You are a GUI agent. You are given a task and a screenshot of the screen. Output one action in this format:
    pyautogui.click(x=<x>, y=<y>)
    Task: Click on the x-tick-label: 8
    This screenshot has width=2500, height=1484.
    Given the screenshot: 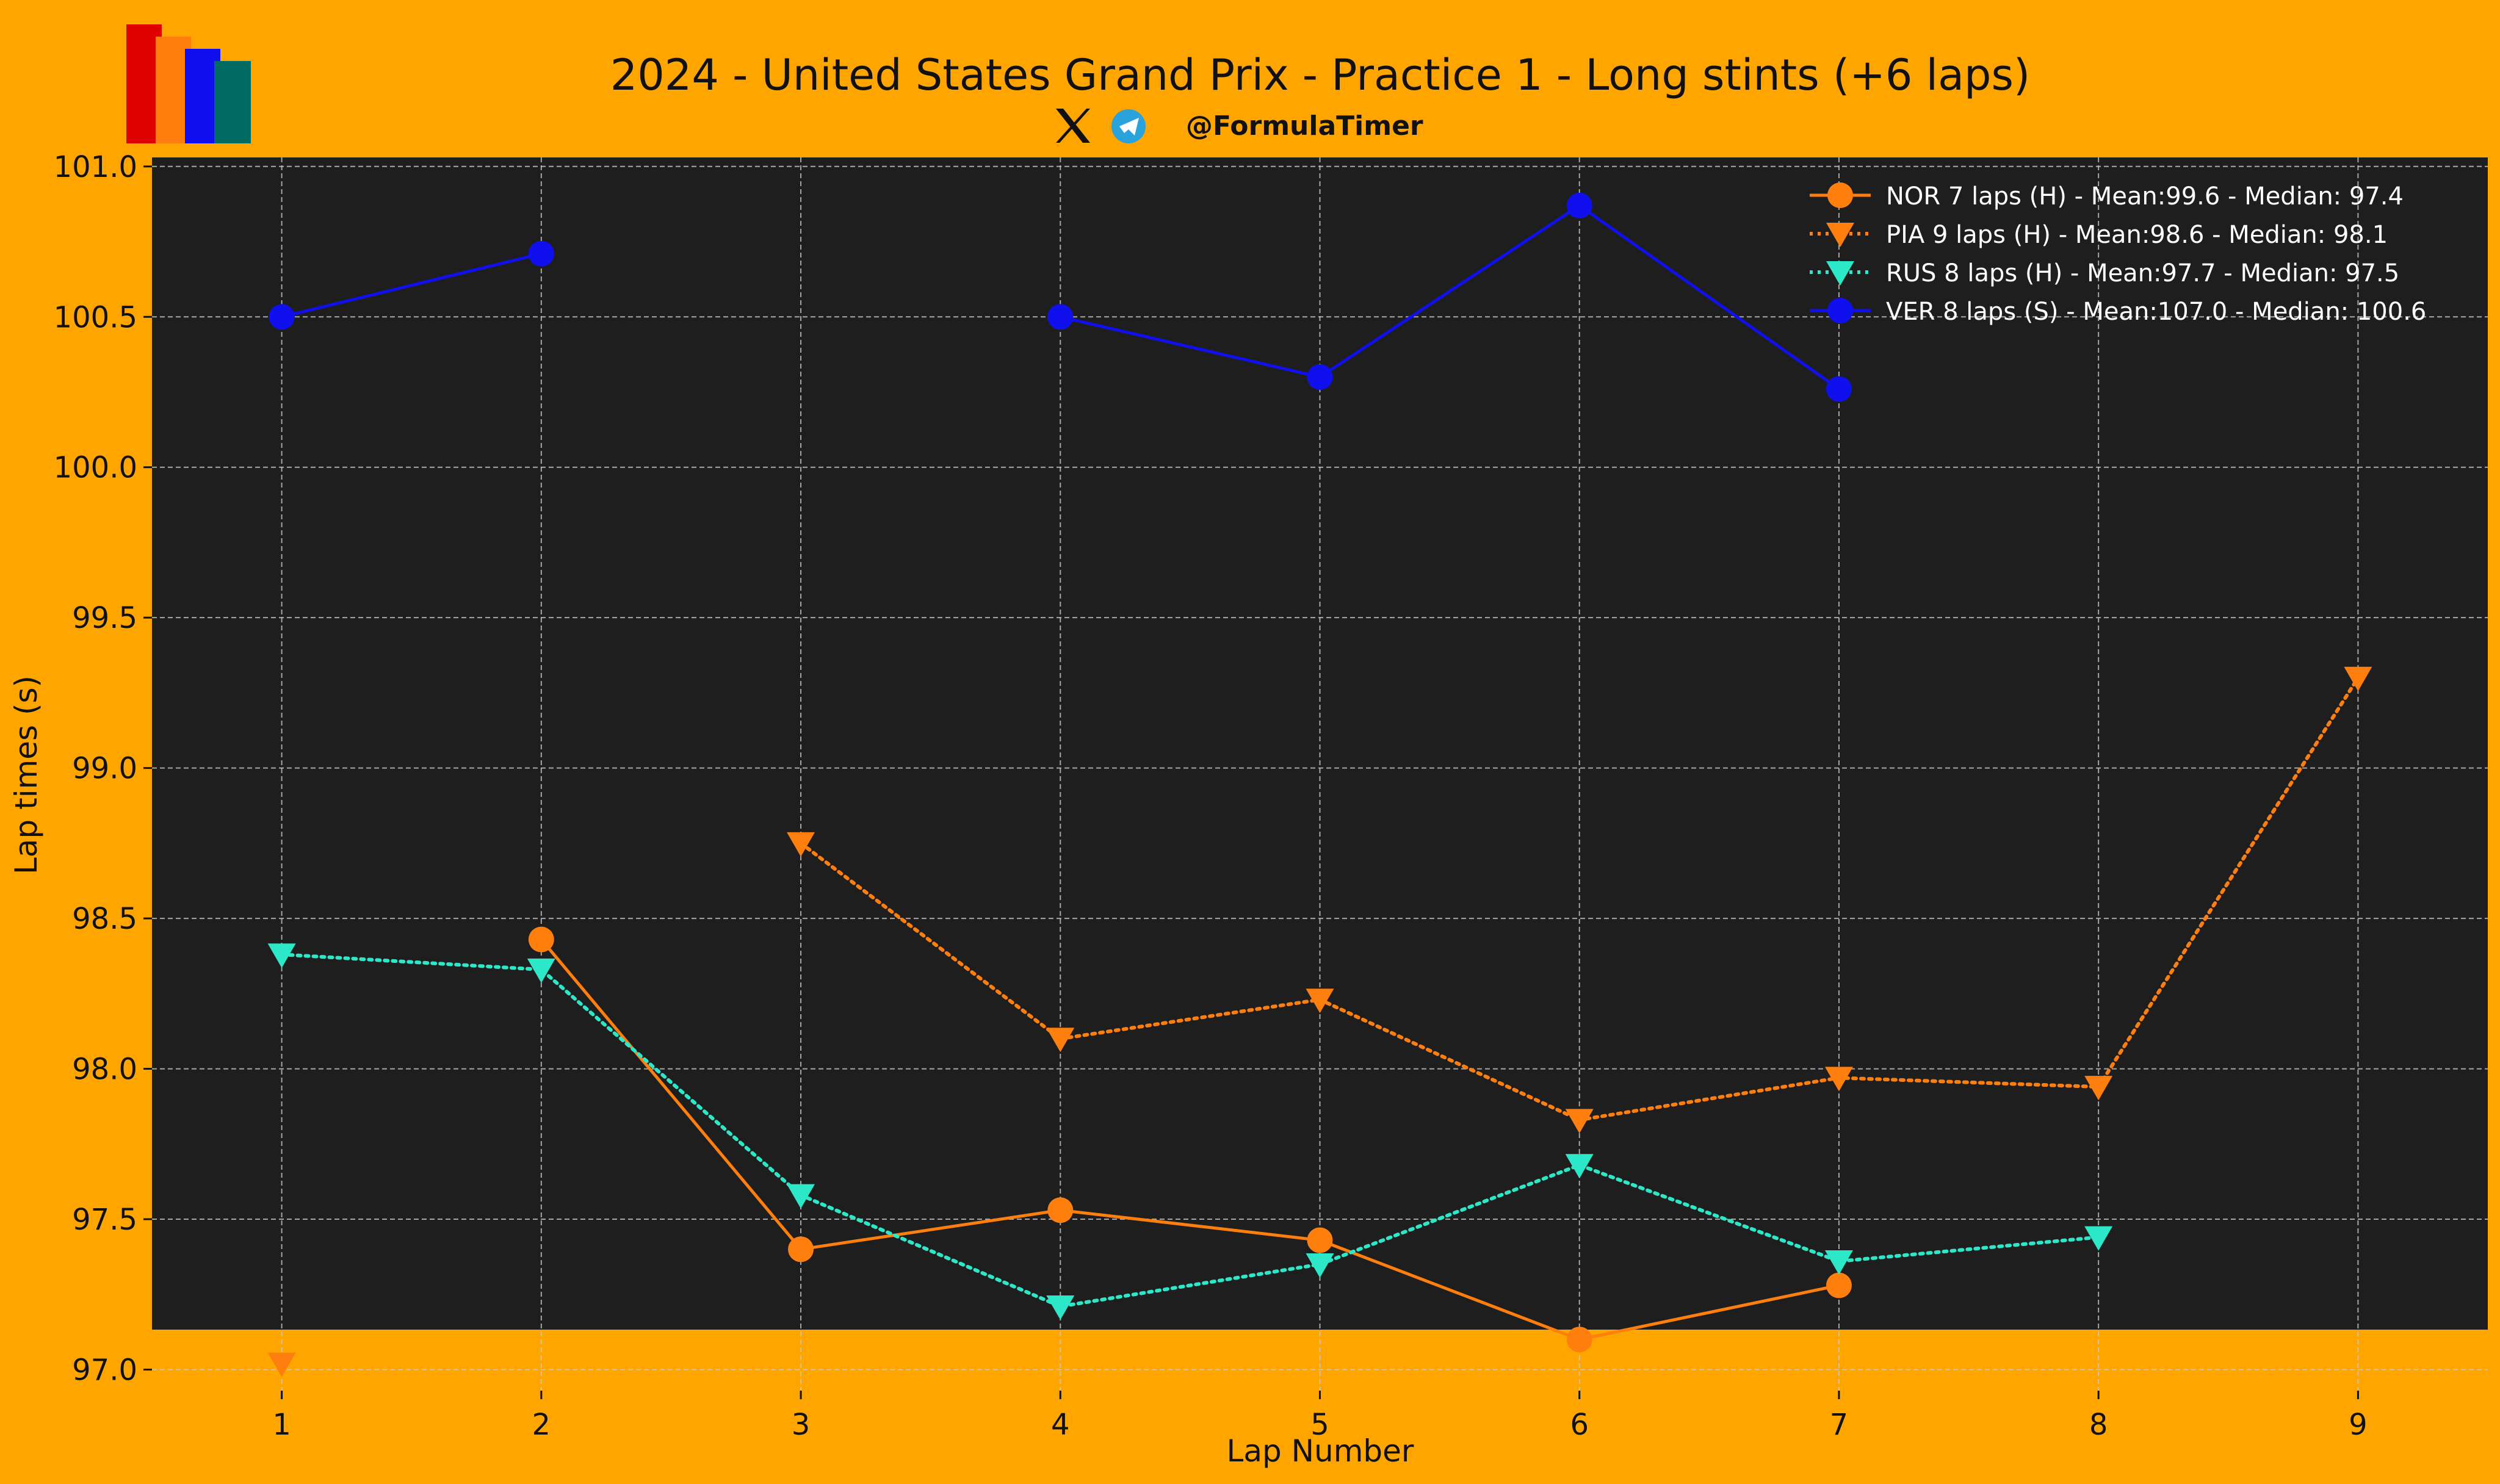 What is the action you would take?
    pyautogui.click(x=2098, y=1425)
    